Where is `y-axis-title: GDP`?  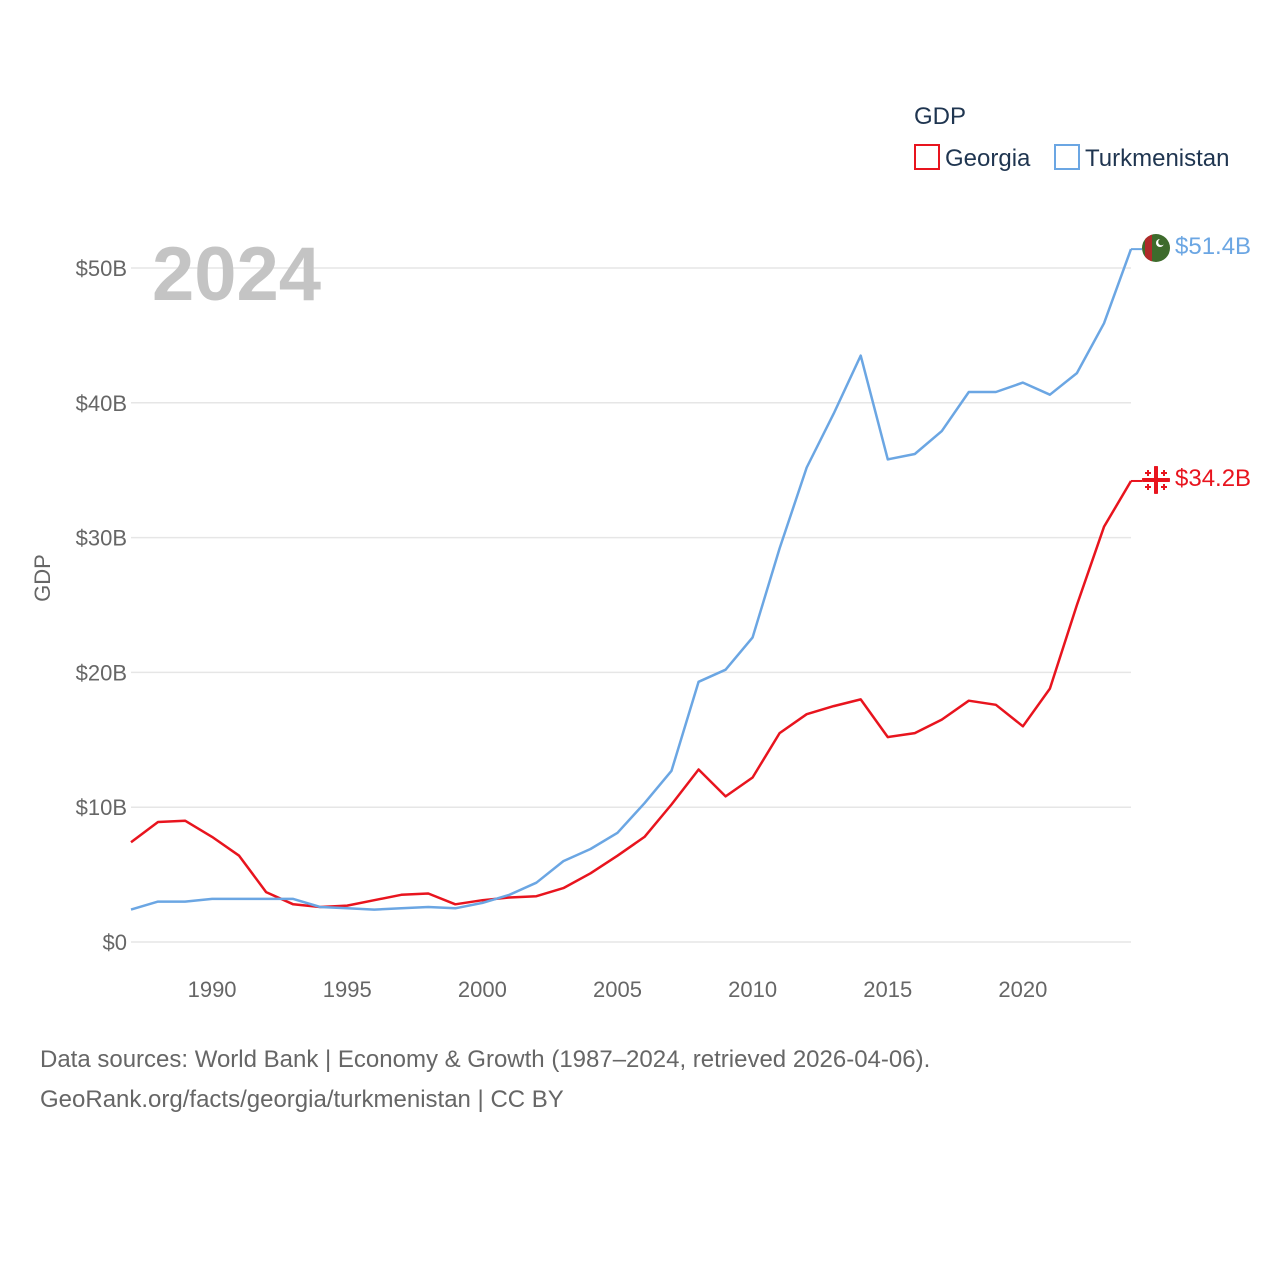
y-axis-title: GDP is located at coordinates (42, 578).